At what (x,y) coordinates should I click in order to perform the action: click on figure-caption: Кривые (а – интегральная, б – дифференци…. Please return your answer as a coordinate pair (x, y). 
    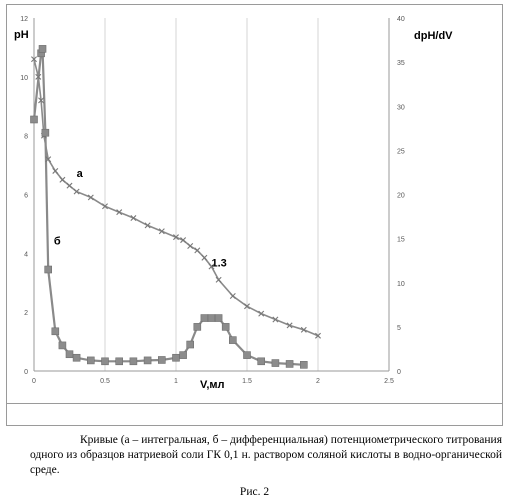
    Looking at the image, I should click on (266, 455).